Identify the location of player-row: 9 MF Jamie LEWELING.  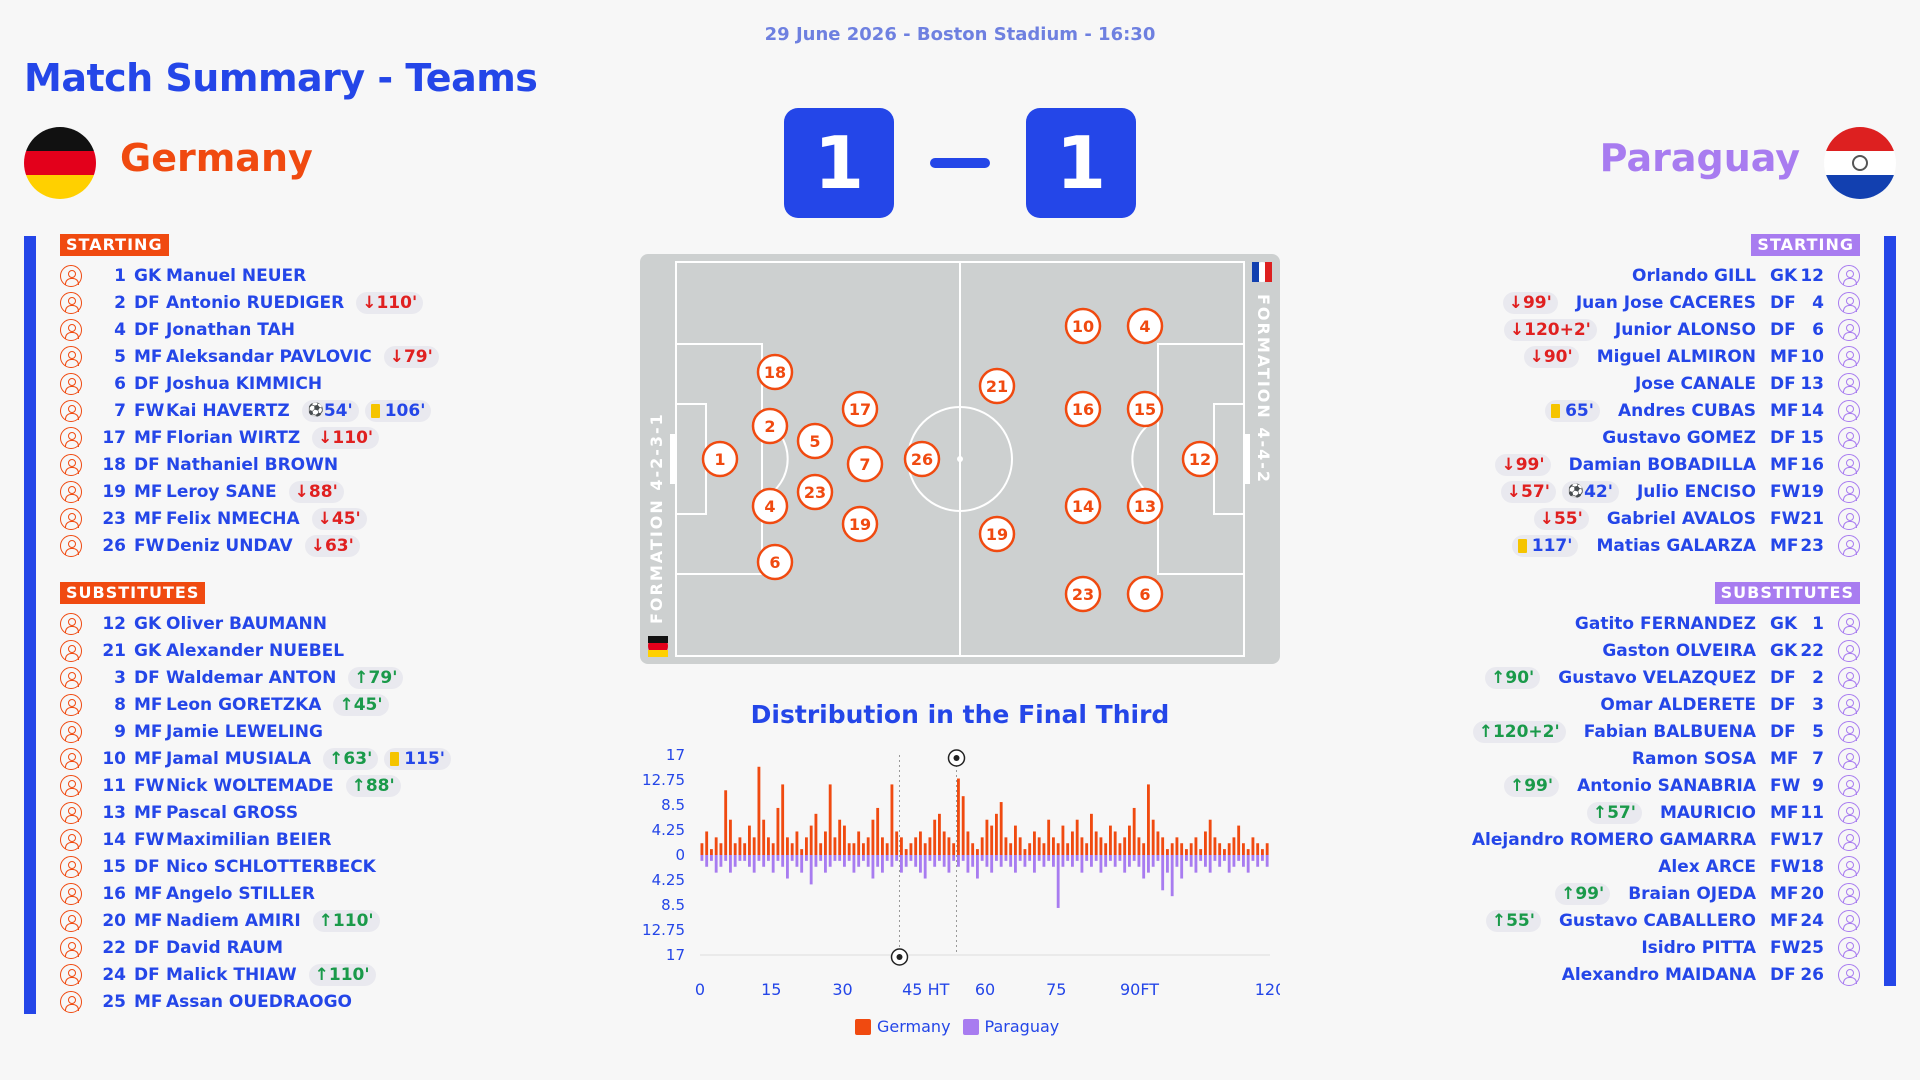
(258, 731).